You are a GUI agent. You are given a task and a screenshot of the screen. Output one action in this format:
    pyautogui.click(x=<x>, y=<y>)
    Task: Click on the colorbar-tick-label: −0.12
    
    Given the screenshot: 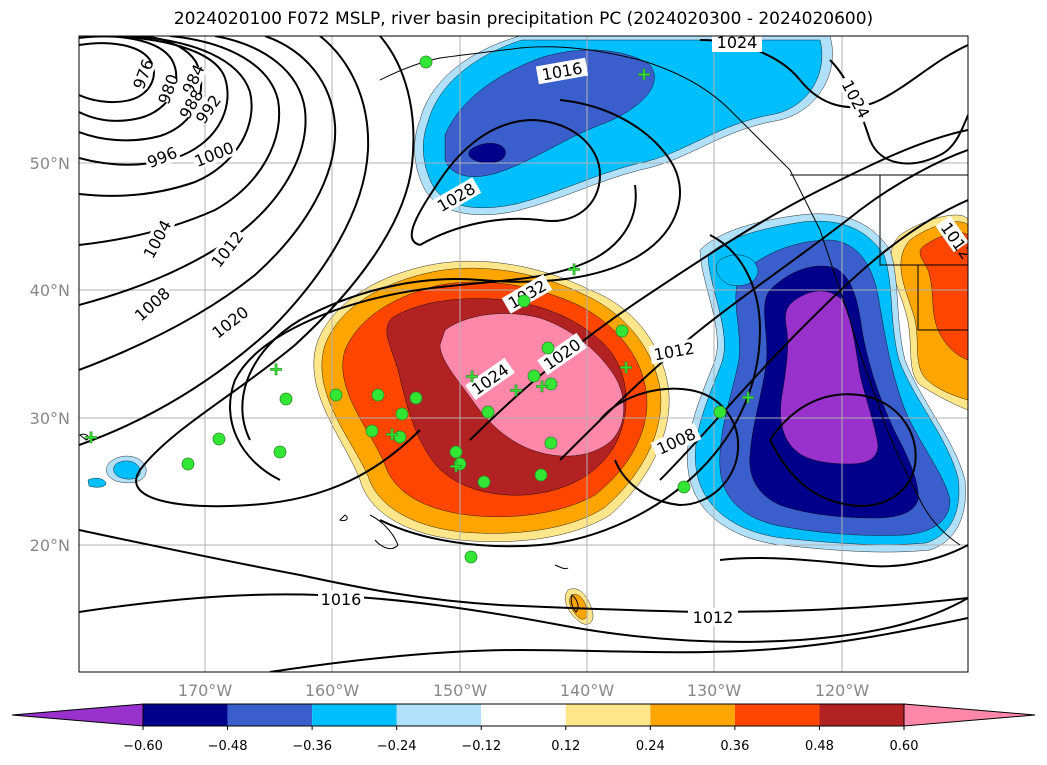 What is the action you would take?
    pyautogui.click(x=481, y=746)
    